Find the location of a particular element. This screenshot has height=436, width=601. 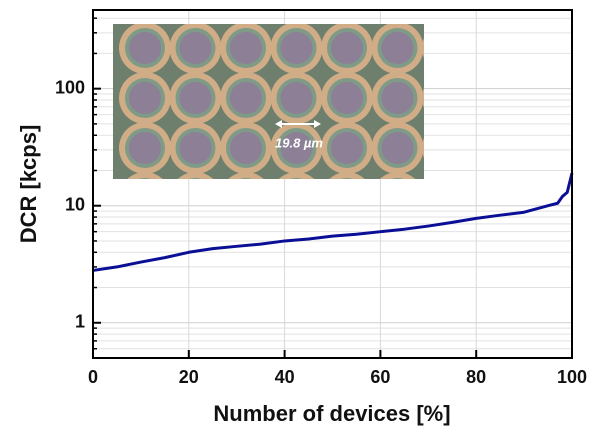

x-axis-label: Number of devices [%] is located at coordinates (331, 413).